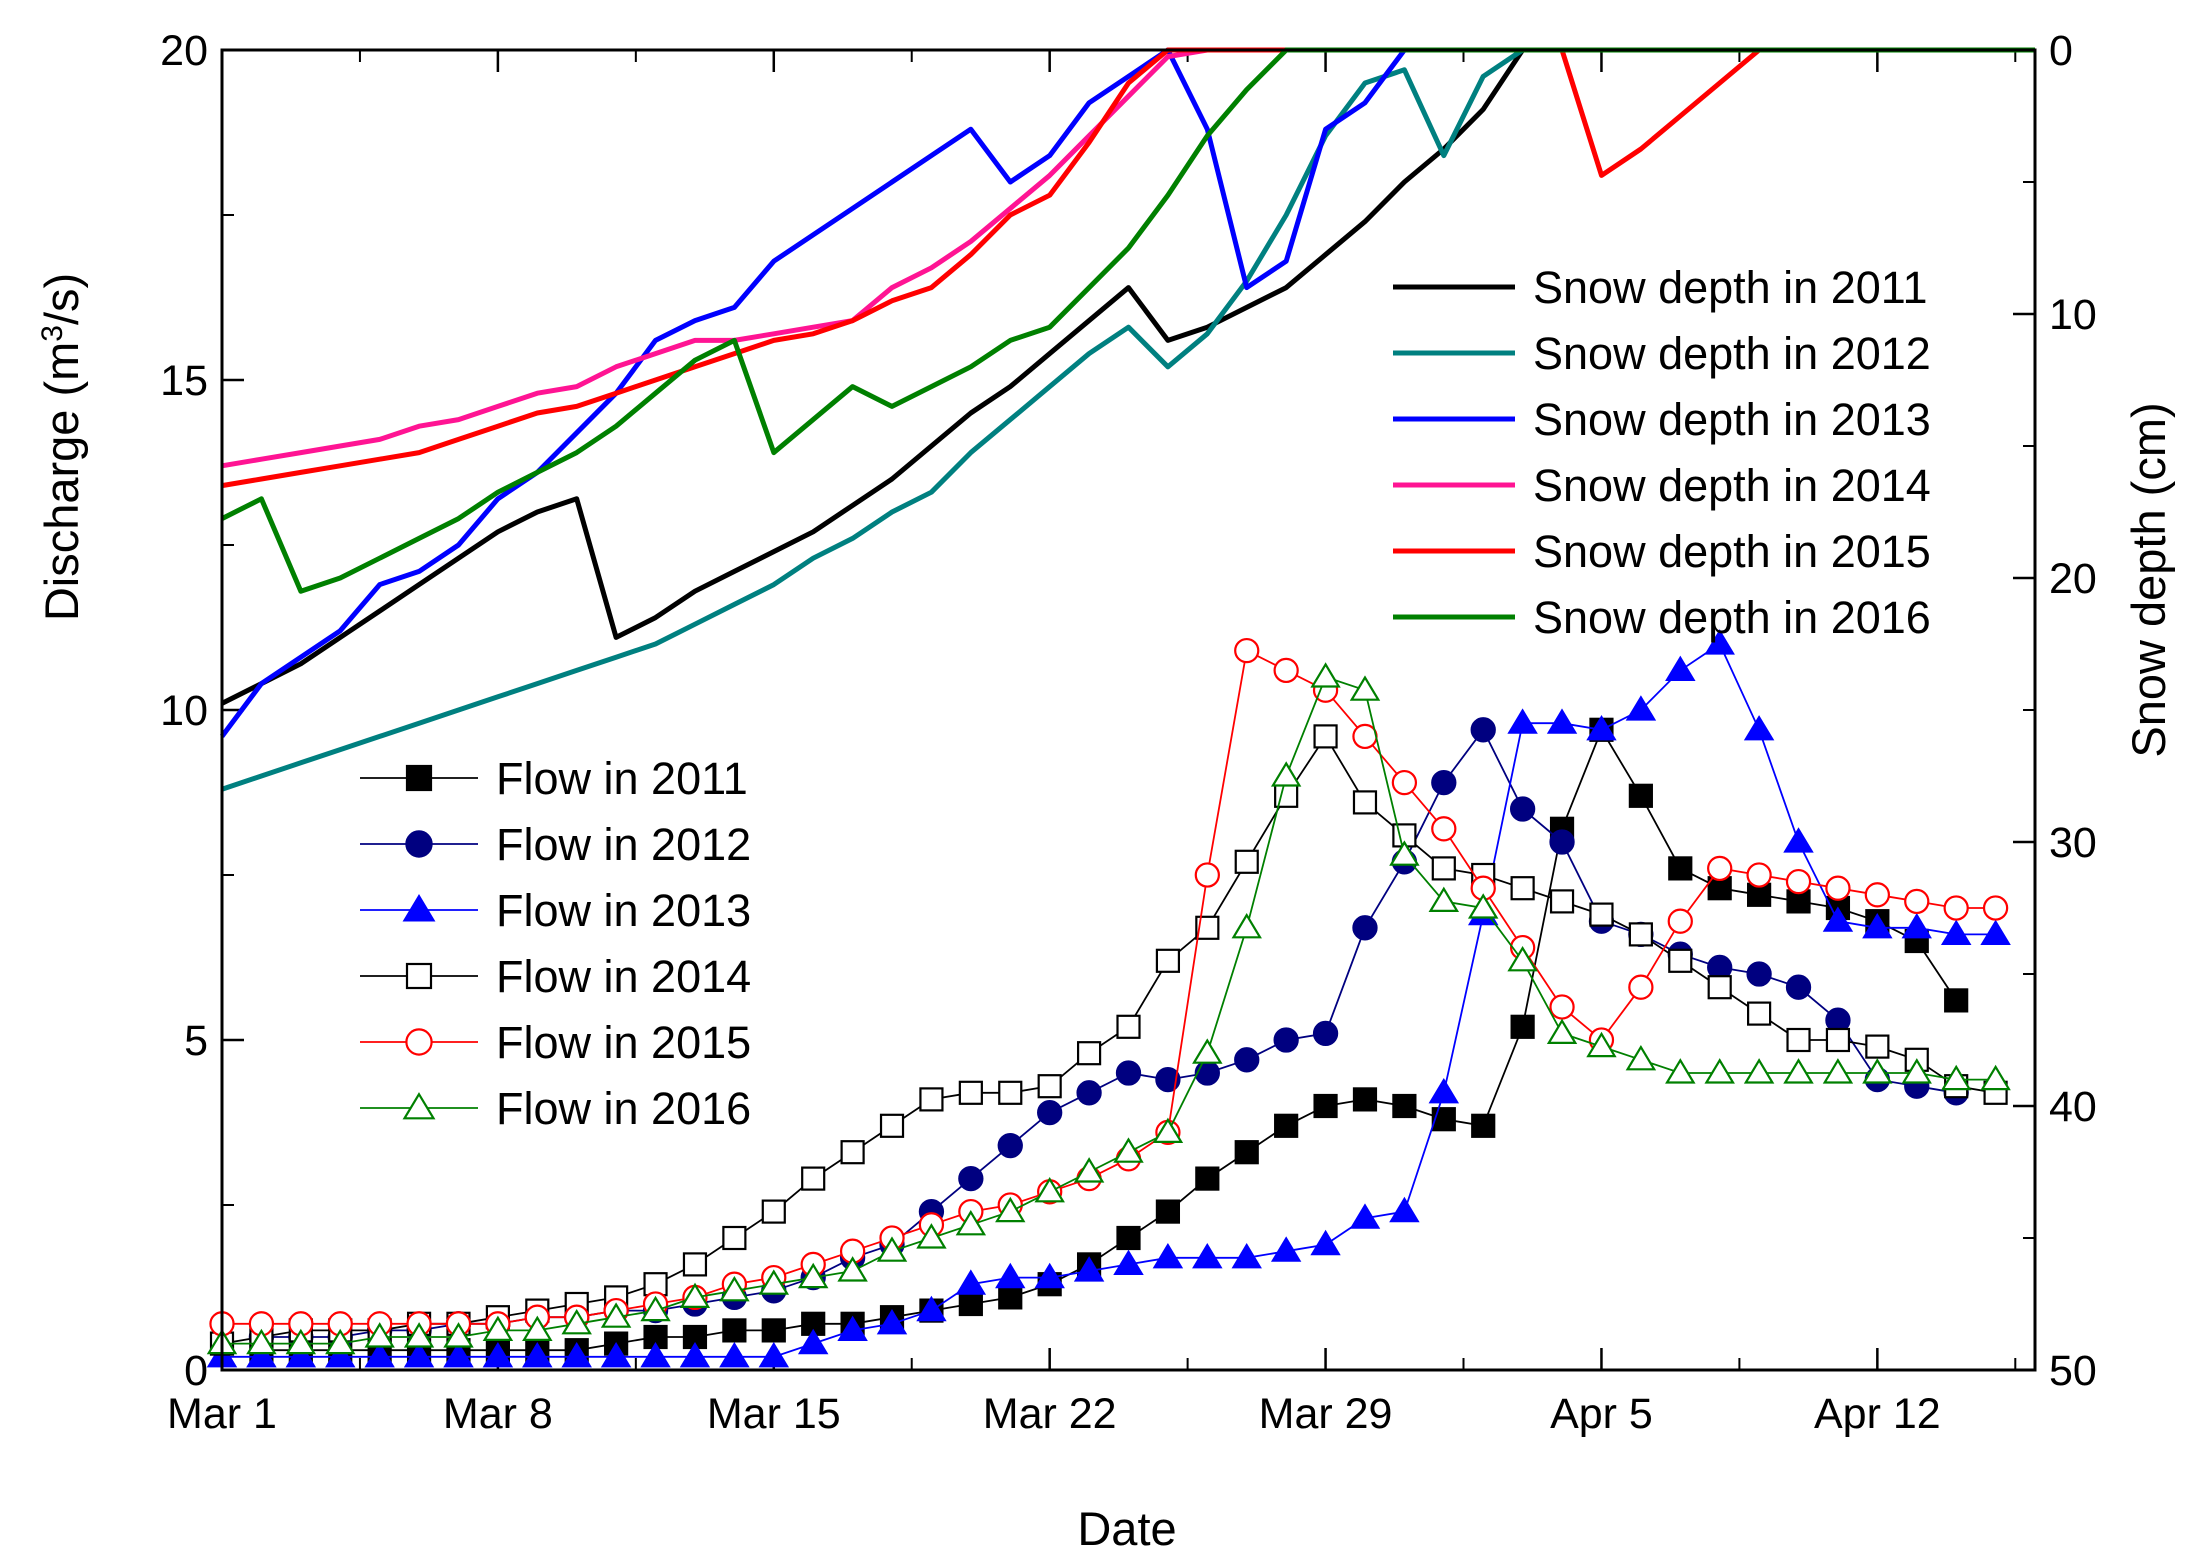  What do you see at coordinates (2073, 843) in the screenshot?
I see `y2-tick-label: 30` at bounding box center [2073, 843].